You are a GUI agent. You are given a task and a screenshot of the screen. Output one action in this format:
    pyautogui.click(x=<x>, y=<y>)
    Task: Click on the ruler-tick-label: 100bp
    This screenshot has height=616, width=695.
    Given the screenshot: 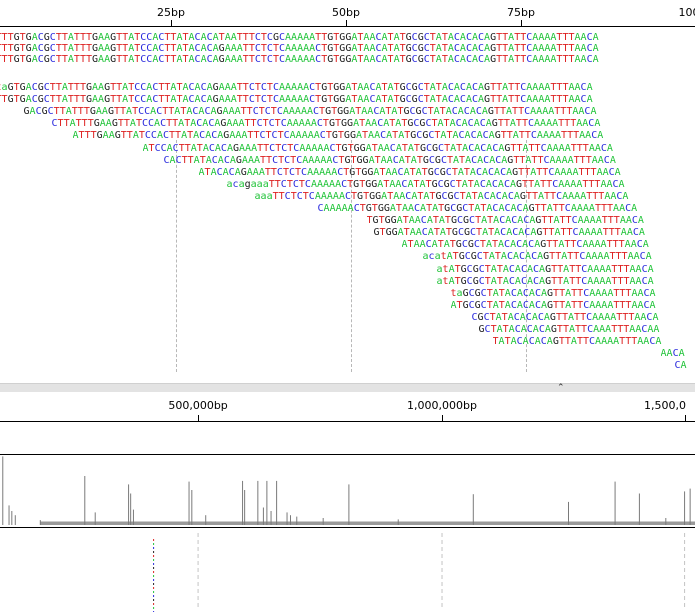 What is the action you would take?
    pyautogui.click(x=687, y=12)
    